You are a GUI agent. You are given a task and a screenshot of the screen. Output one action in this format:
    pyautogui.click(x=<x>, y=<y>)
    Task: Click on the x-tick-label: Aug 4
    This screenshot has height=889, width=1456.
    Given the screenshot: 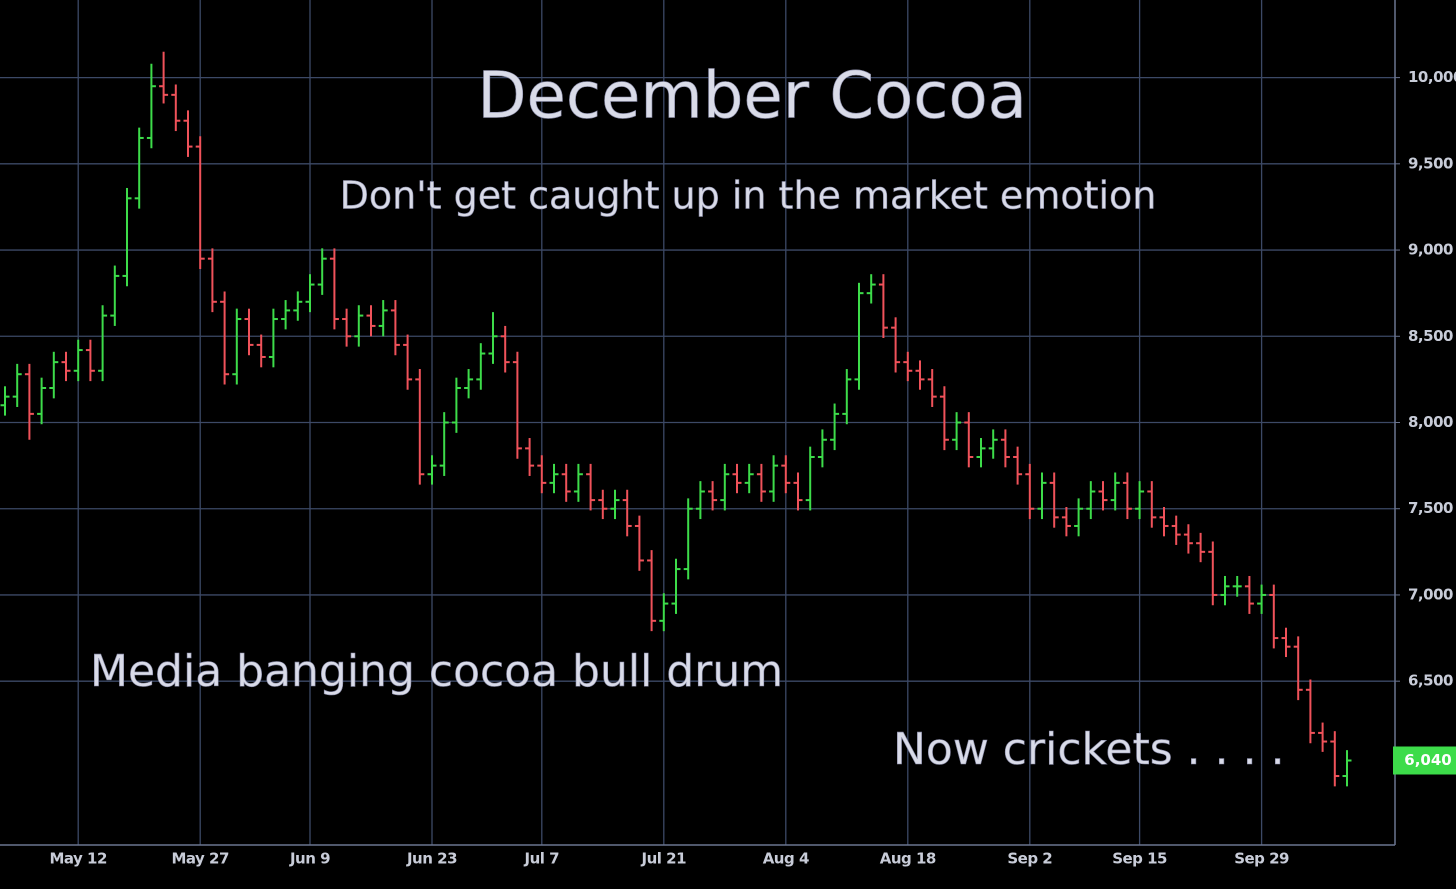 What is the action you would take?
    pyautogui.click(x=786, y=859)
    